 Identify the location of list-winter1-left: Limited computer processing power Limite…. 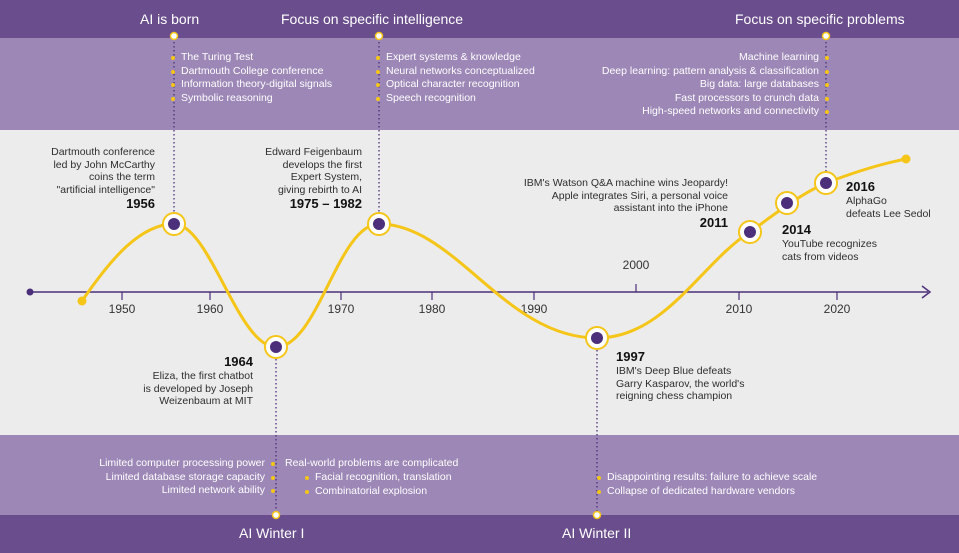
(187, 477).